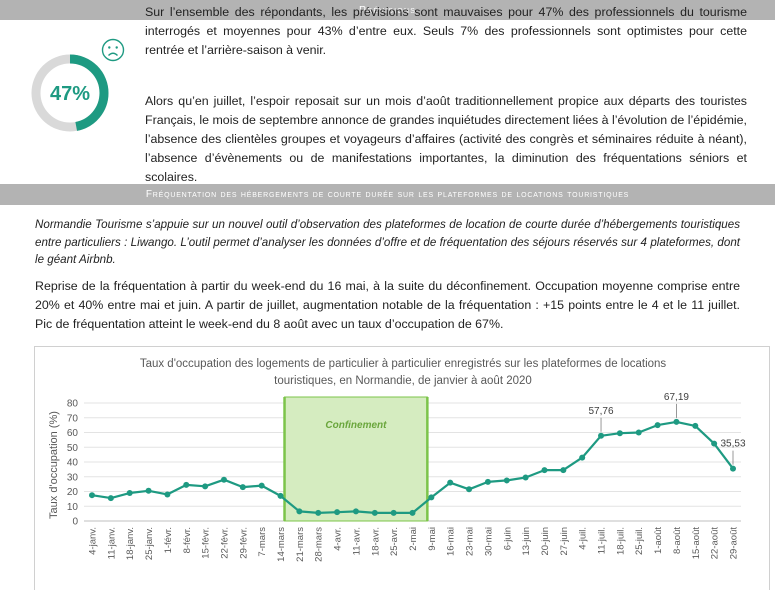 This screenshot has width=775, height=590. What do you see at coordinates (73, 507) in the screenshot?
I see `y-tick-label: 10` at bounding box center [73, 507].